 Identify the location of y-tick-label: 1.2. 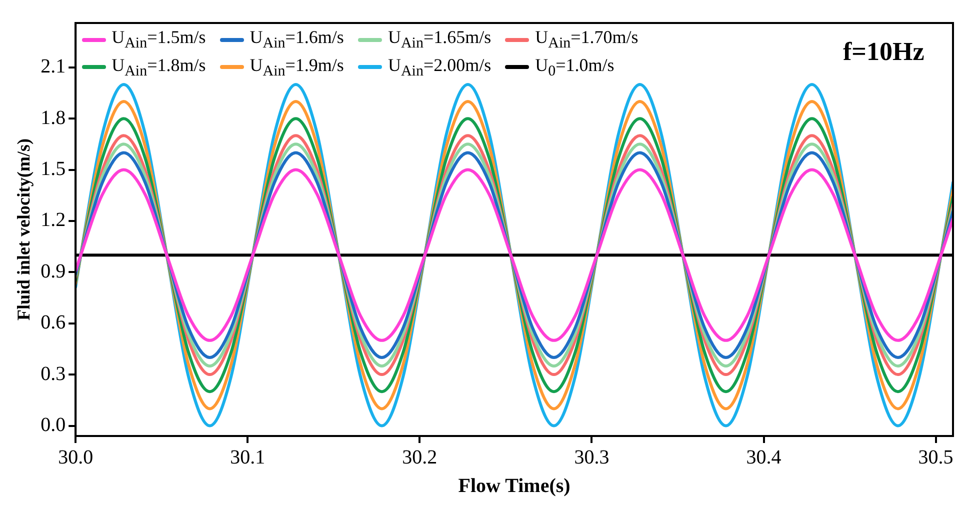
(53, 220).